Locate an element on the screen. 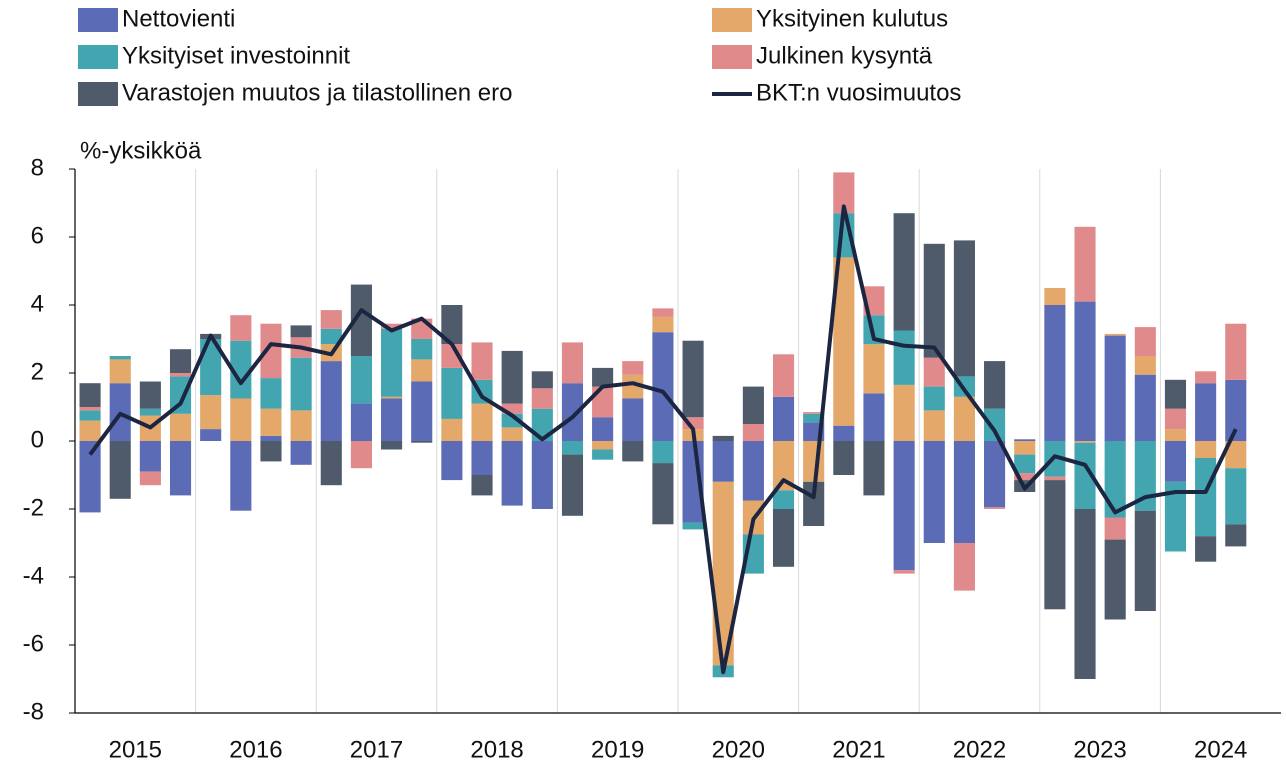 The image size is (1286, 771). y-tick-label: -6 is located at coordinates (33, 643).